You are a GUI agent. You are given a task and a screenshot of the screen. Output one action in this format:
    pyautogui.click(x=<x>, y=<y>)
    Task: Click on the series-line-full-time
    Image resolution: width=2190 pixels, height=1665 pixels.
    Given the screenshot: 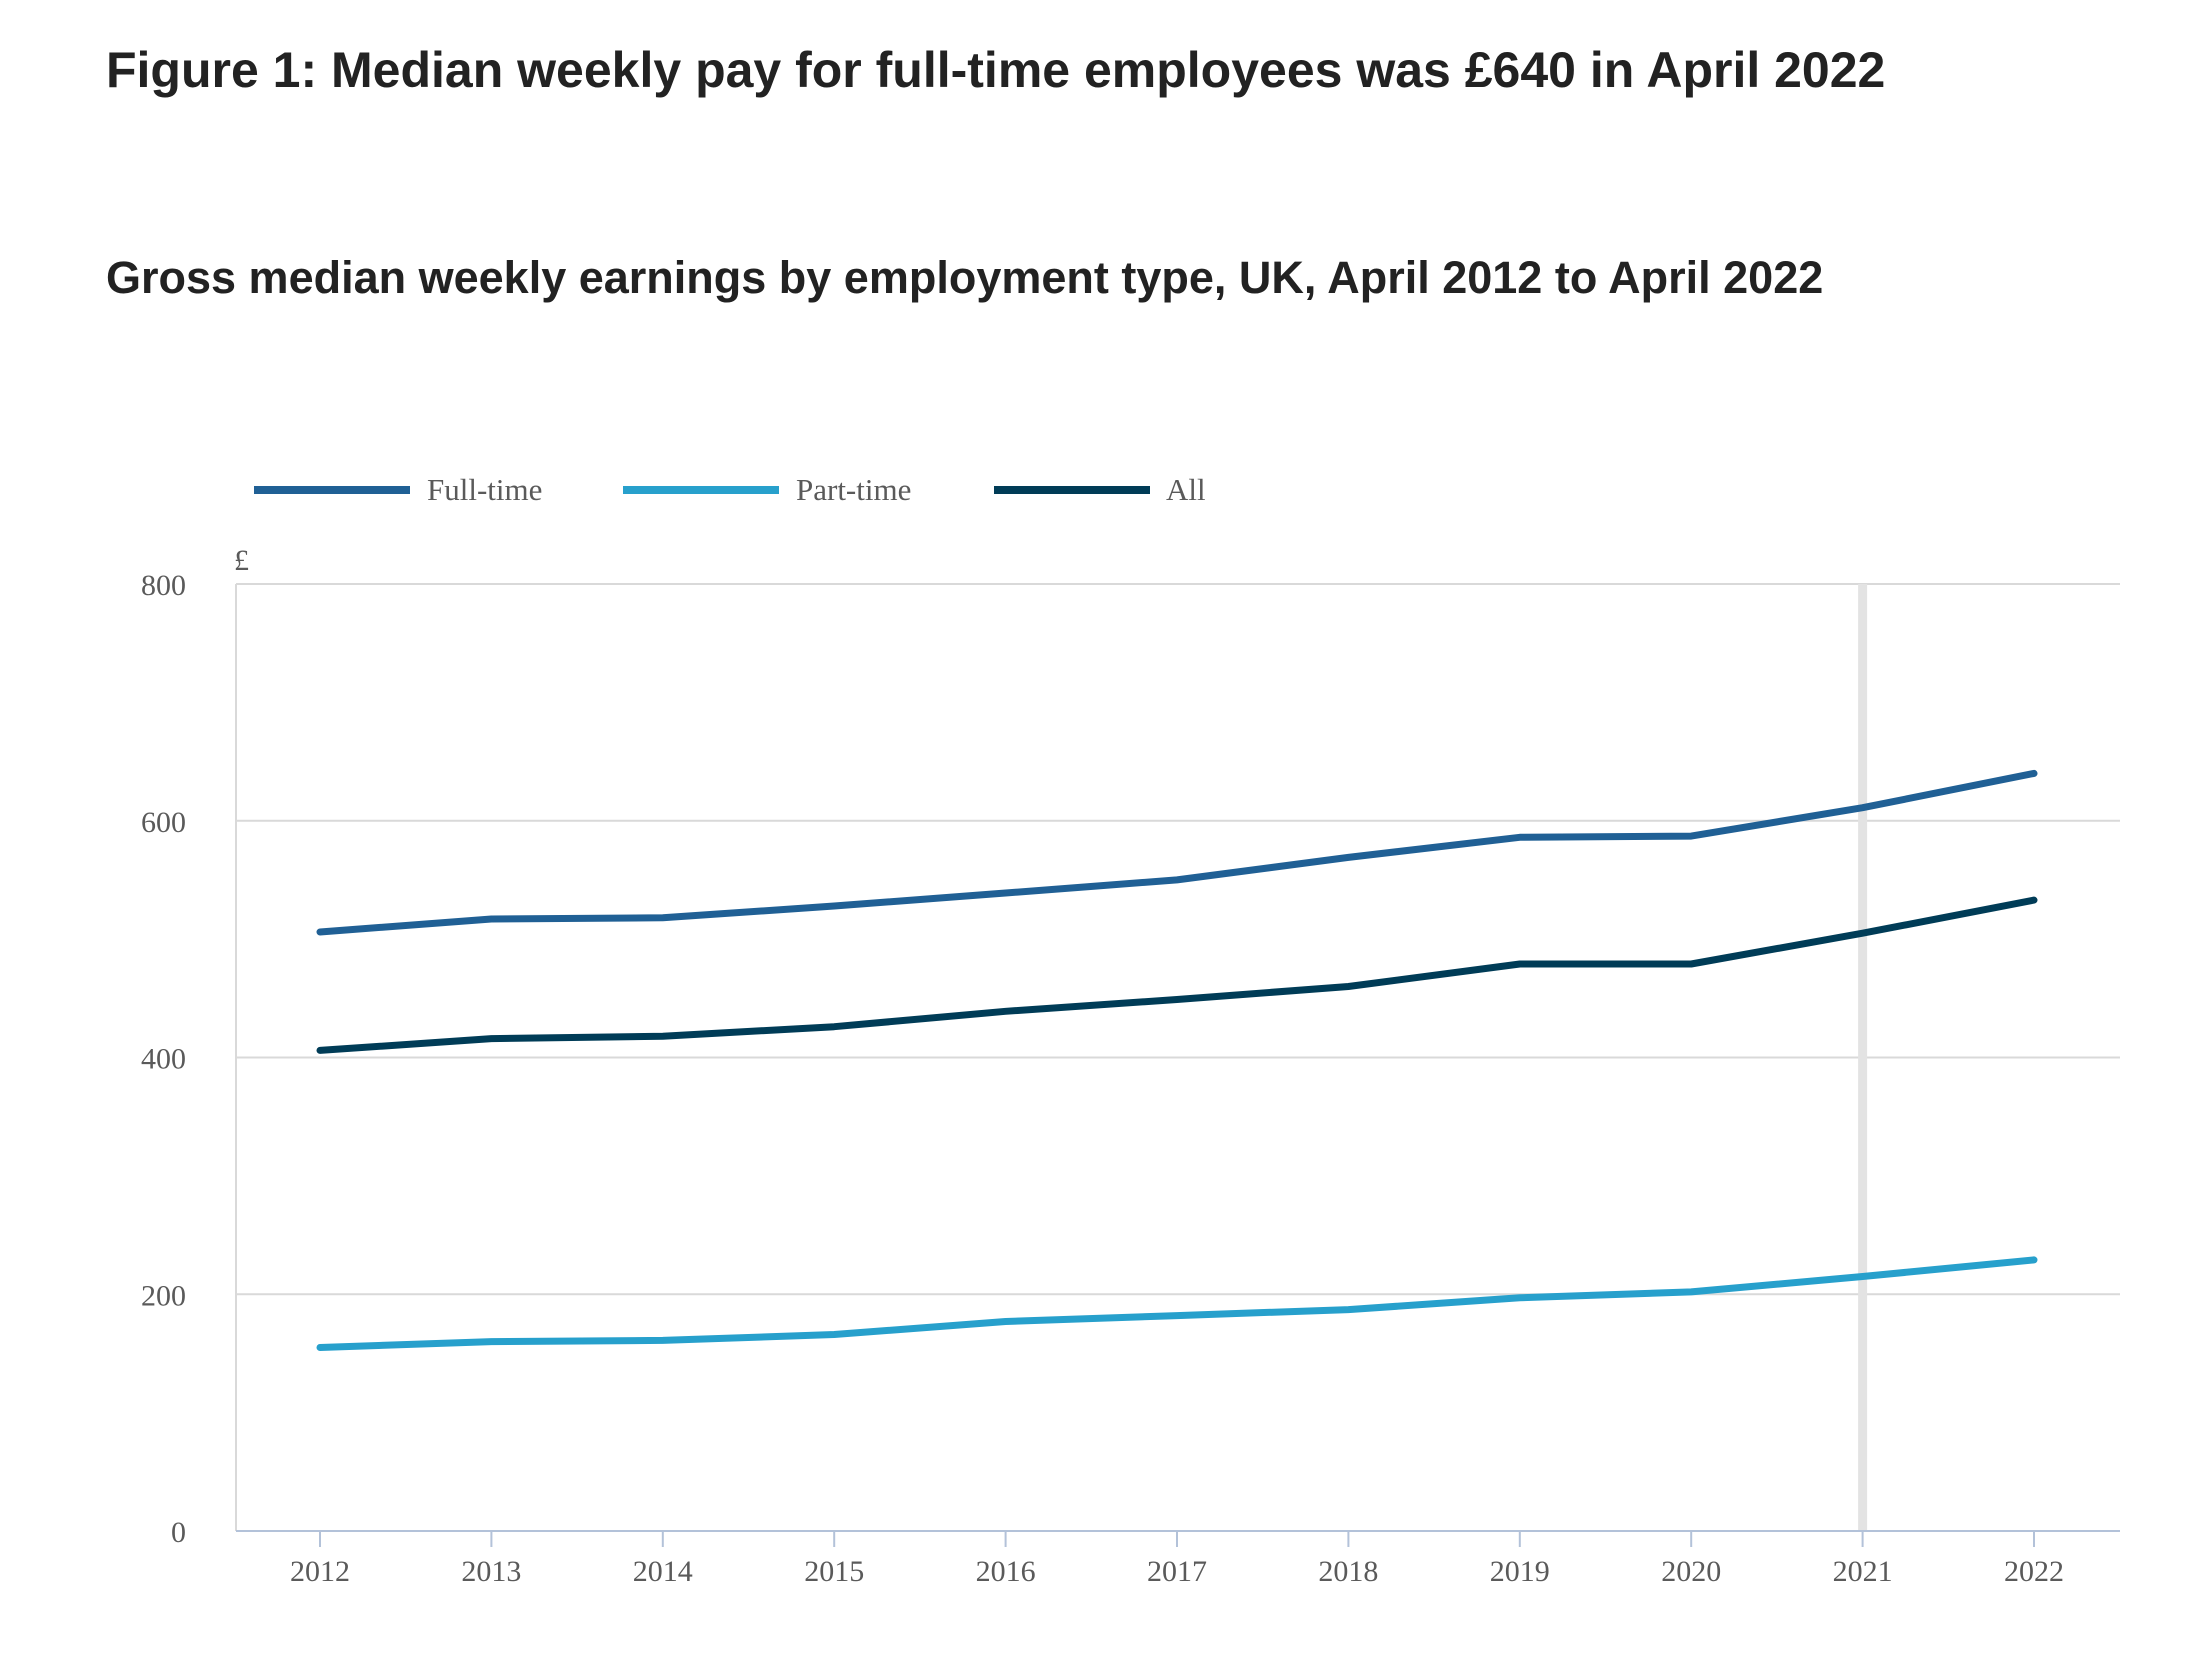 What is the action you would take?
    pyautogui.click(x=1177, y=852)
    